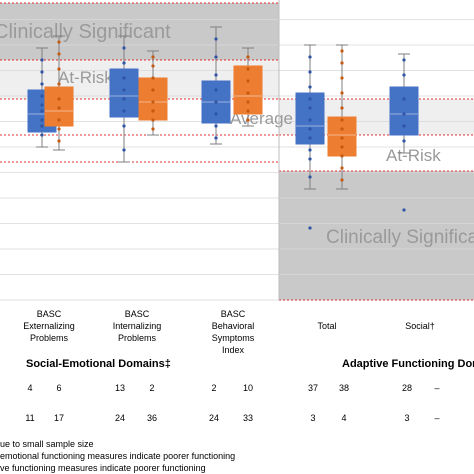 Image resolution: width=474 pixels, height=474 pixels. What do you see at coordinates (247, 418) in the screenshot?
I see `table-cell: 33` at bounding box center [247, 418].